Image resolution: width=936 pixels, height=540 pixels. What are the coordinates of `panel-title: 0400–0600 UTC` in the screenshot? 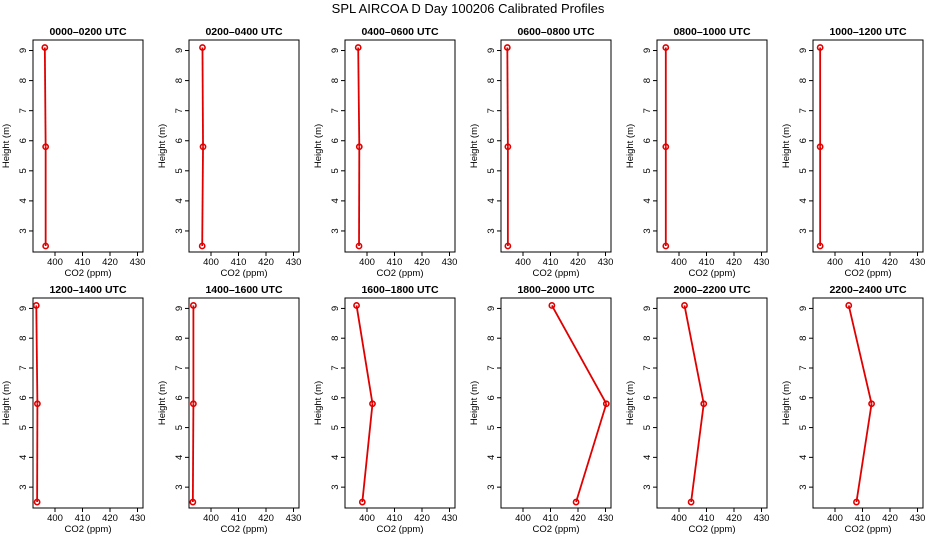 It's located at (399, 32).